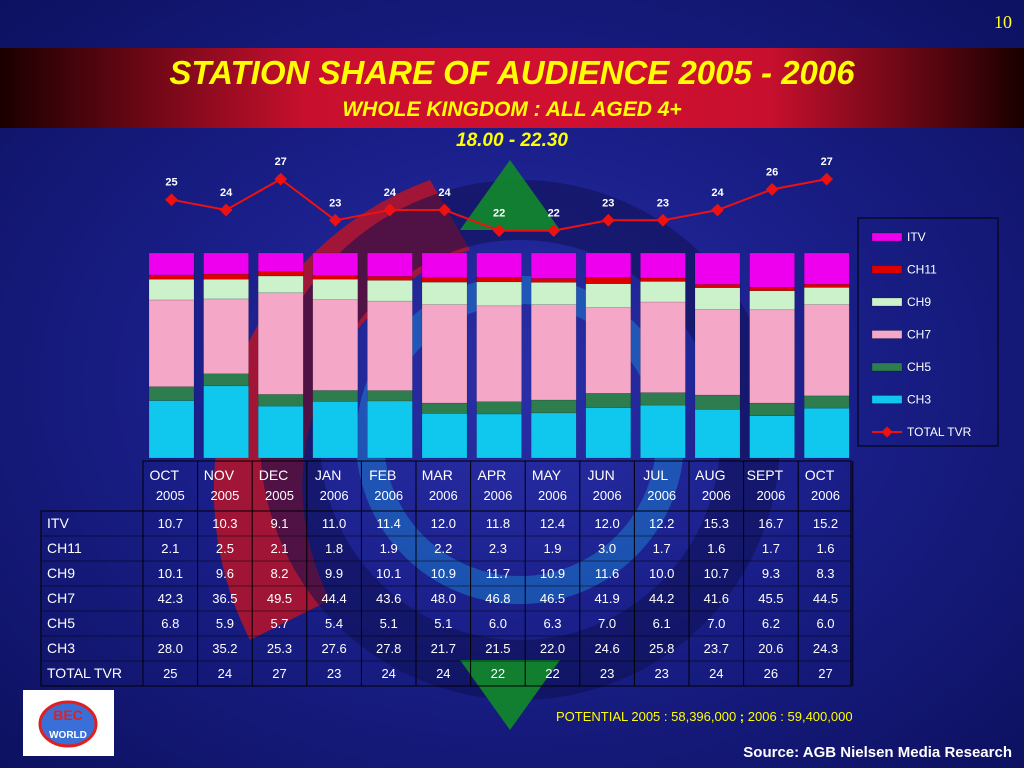 The image size is (1024, 768). I want to click on table-cell: 5.9, so click(225, 623).